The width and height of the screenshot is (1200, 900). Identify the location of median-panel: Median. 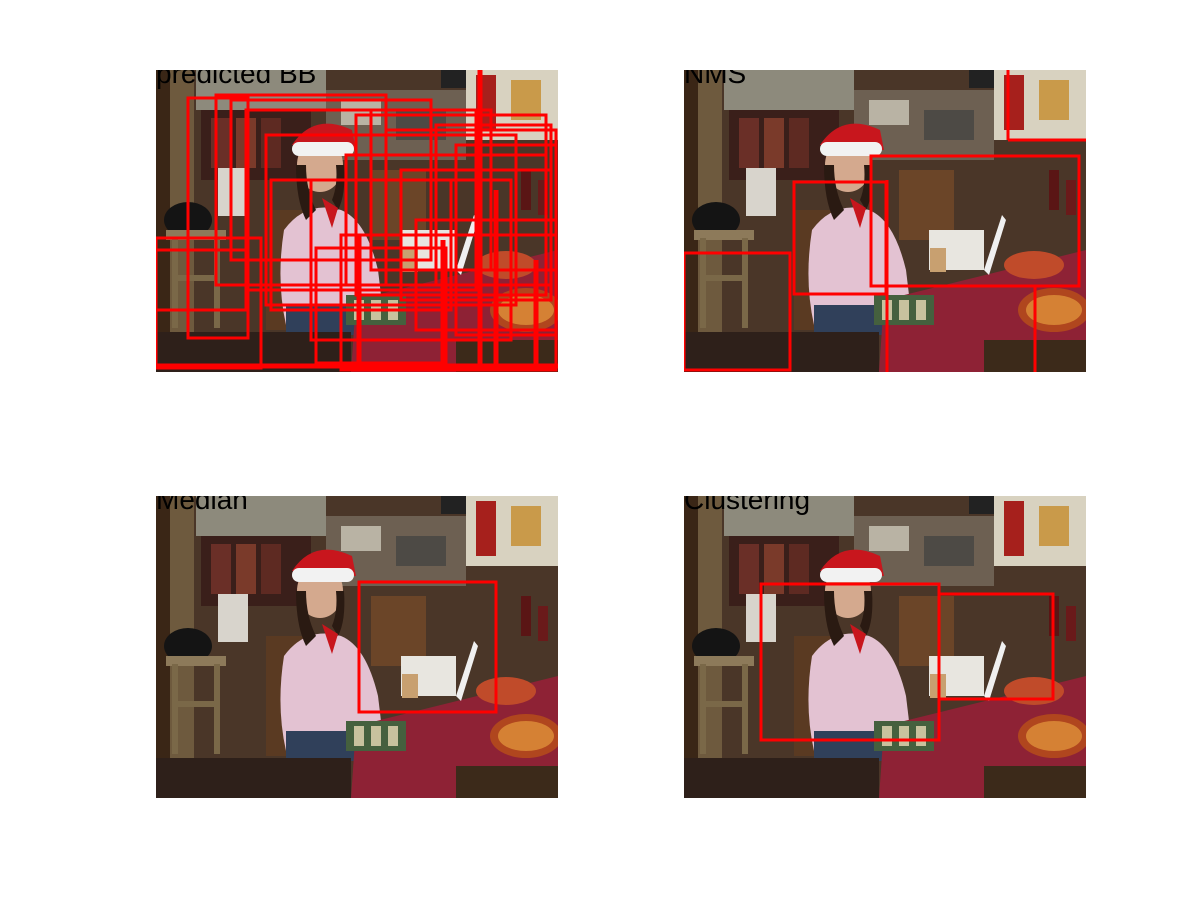
(357, 647).